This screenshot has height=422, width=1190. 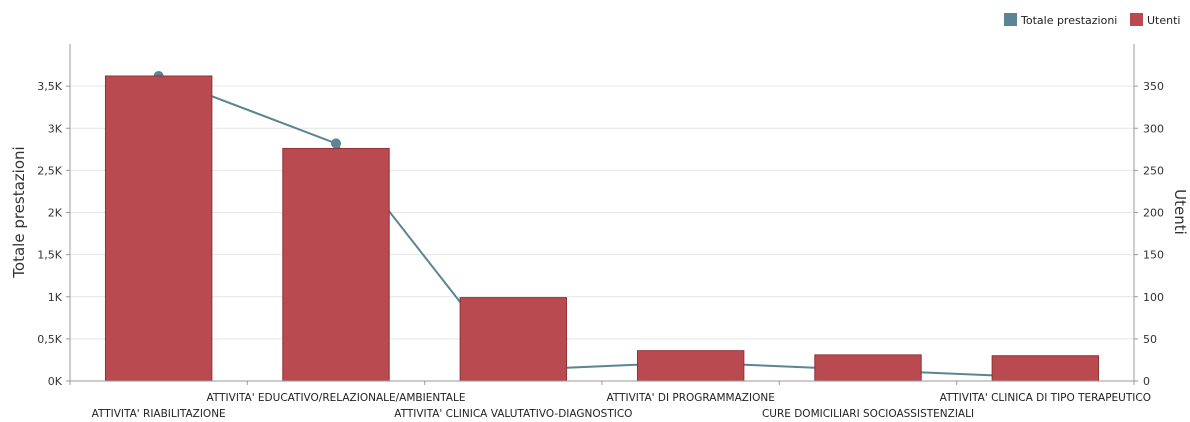 I want to click on y2-tick-label-6: 300, so click(x=1153, y=128).